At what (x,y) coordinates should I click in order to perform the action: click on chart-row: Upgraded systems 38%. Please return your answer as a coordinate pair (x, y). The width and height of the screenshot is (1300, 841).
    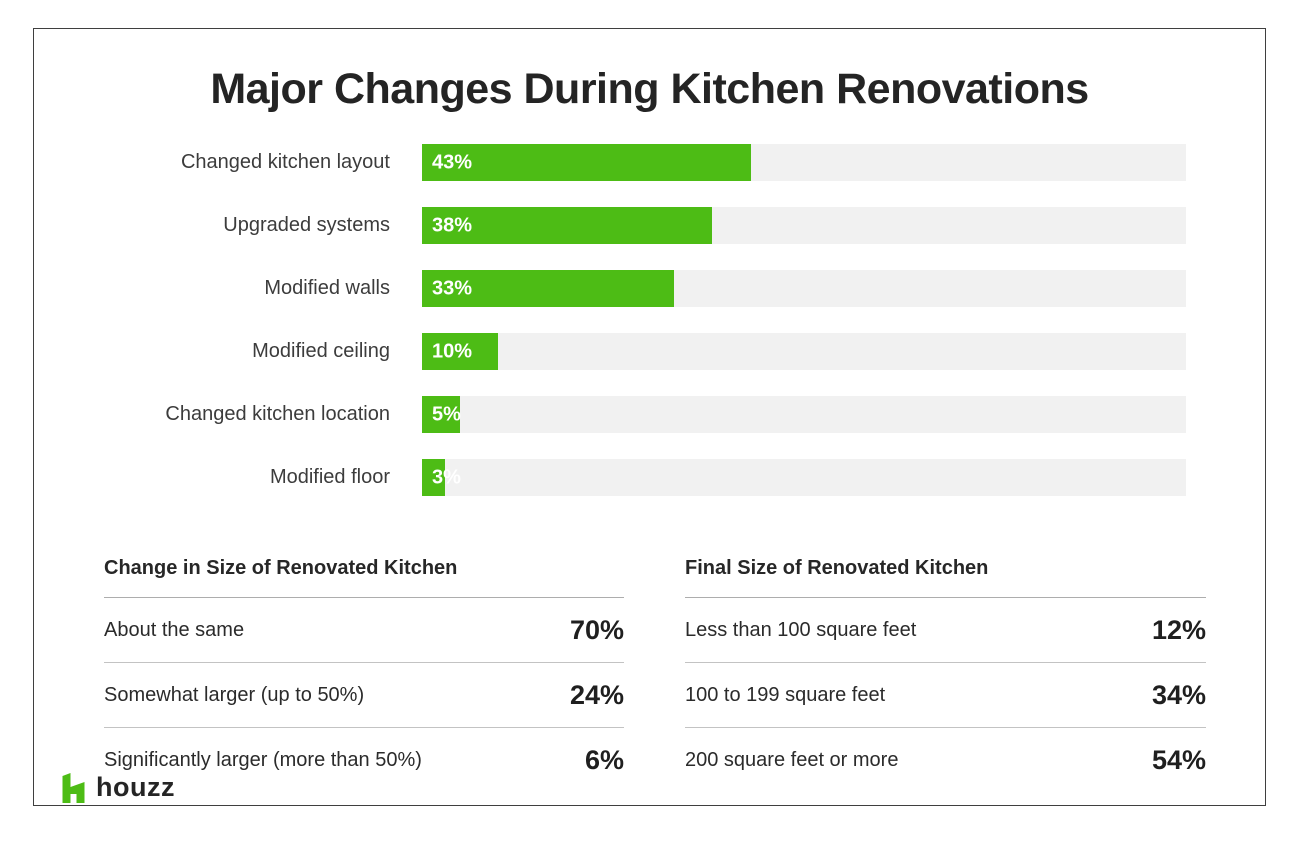
    Looking at the image, I should click on (610, 225).